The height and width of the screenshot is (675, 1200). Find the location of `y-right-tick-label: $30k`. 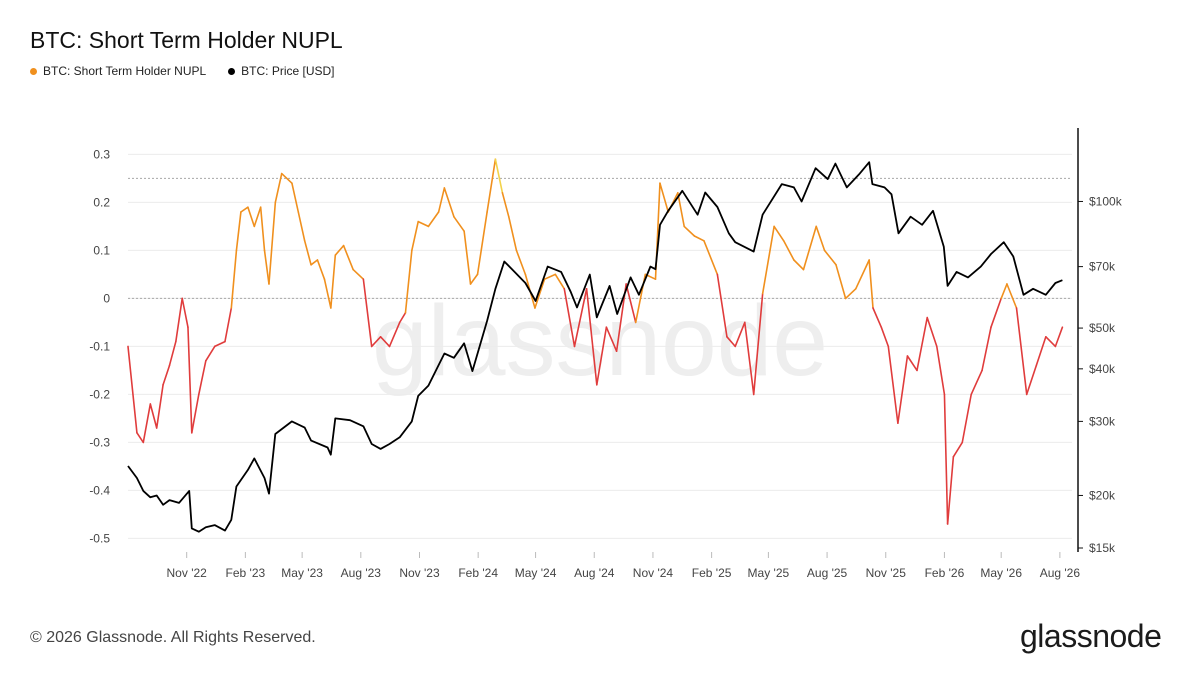

y-right-tick-label: $30k is located at coordinates (1102, 421).